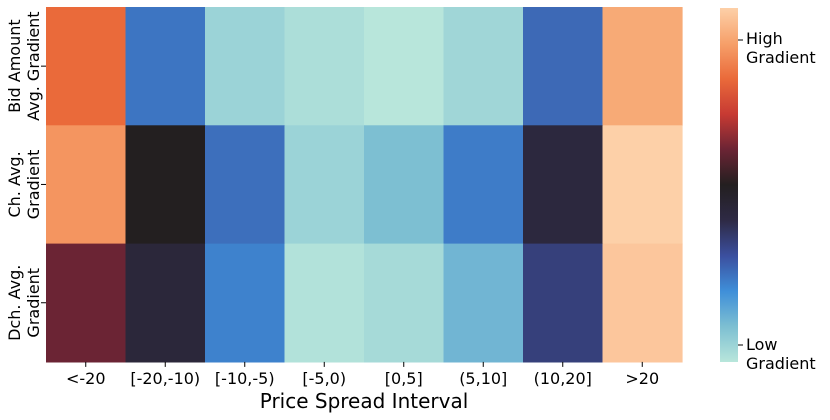 The image size is (830, 420). I want to click on heatmap-cell-r1-c2, so click(245, 185).